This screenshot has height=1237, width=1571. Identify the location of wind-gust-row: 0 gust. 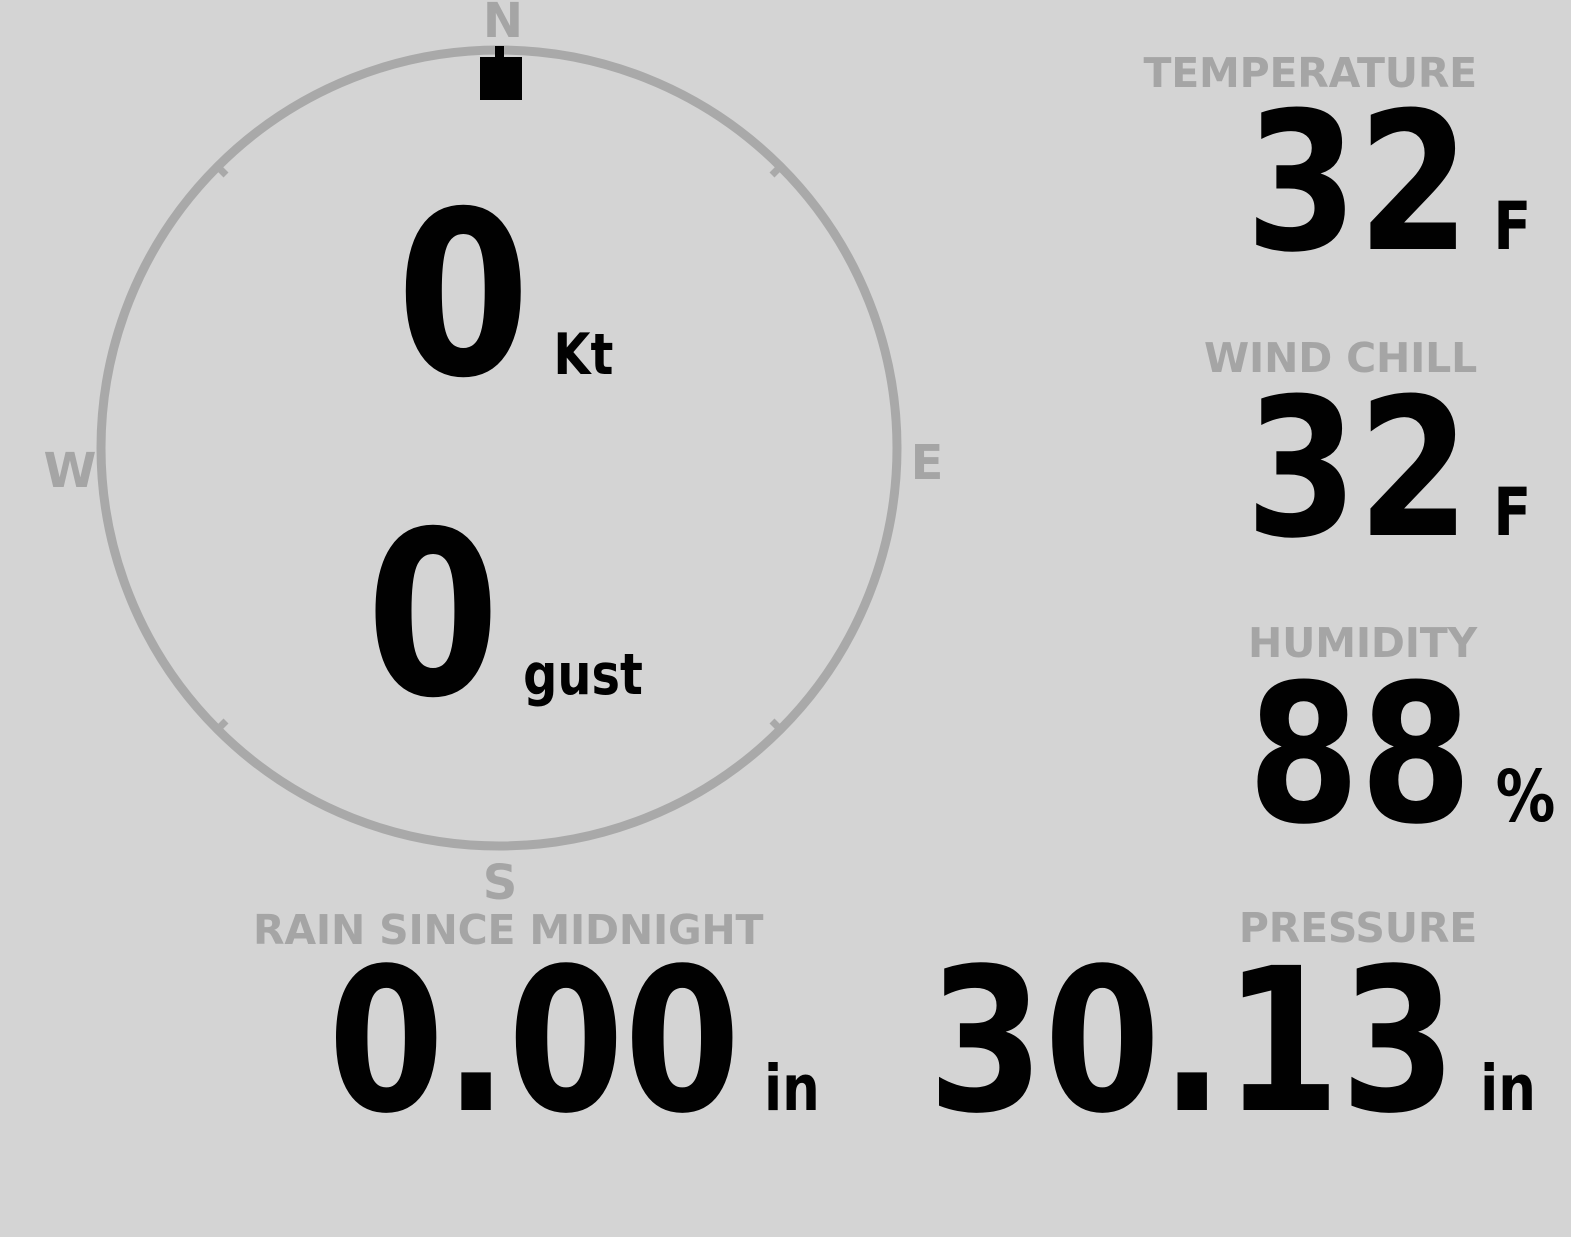
(505, 615).